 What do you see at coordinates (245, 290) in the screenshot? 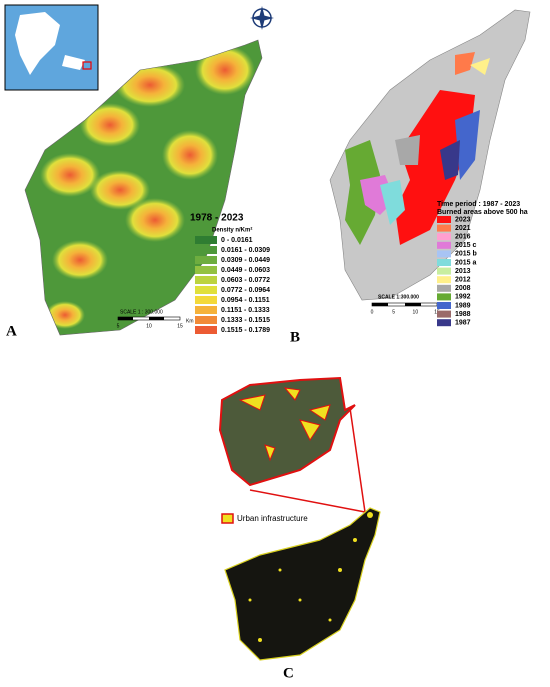
I see `legend-label: 0.0772 - 0.0964` at bounding box center [245, 290].